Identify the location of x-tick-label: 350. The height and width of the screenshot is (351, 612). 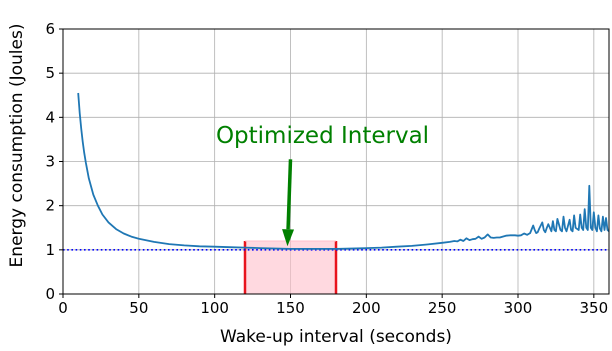
(594, 308).